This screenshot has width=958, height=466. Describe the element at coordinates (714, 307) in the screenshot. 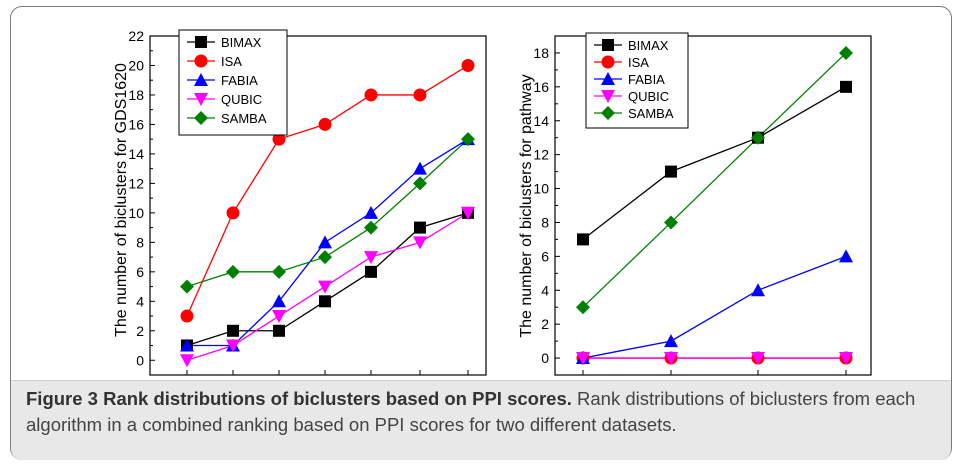

I see `series-line-fabia` at that location.